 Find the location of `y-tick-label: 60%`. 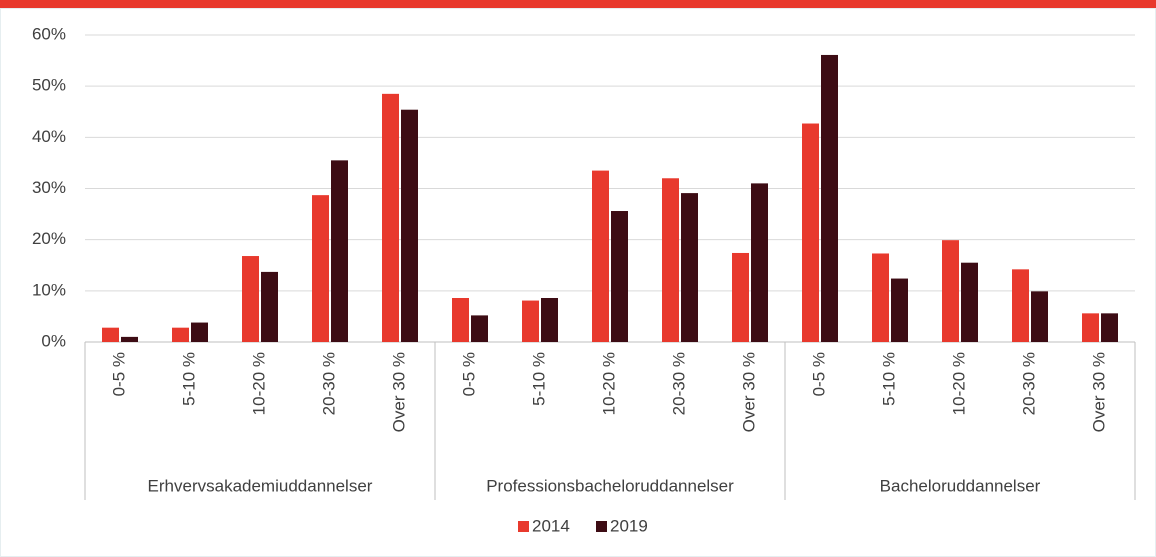

y-tick-label: 60% is located at coordinates (49, 33).